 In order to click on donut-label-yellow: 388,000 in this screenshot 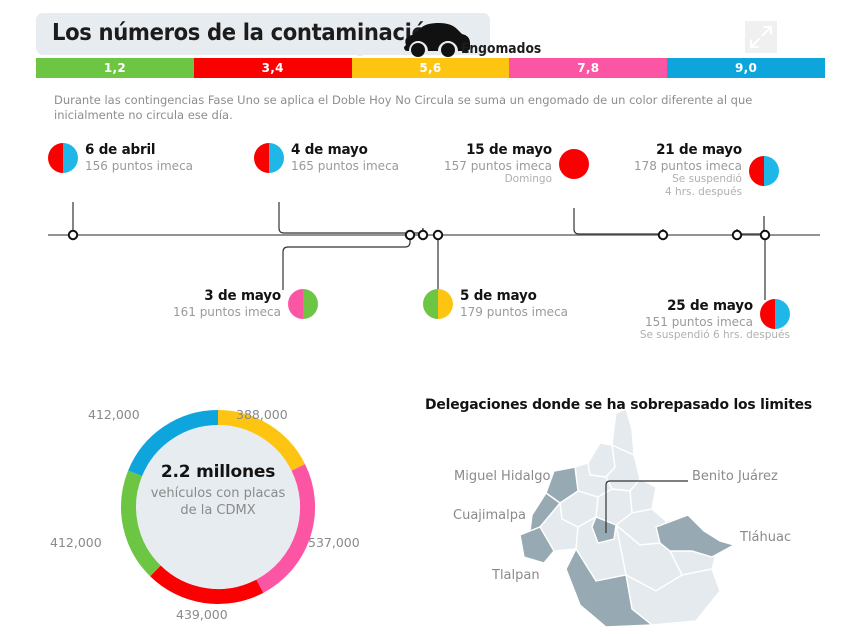, I will do `click(262, 414)`.